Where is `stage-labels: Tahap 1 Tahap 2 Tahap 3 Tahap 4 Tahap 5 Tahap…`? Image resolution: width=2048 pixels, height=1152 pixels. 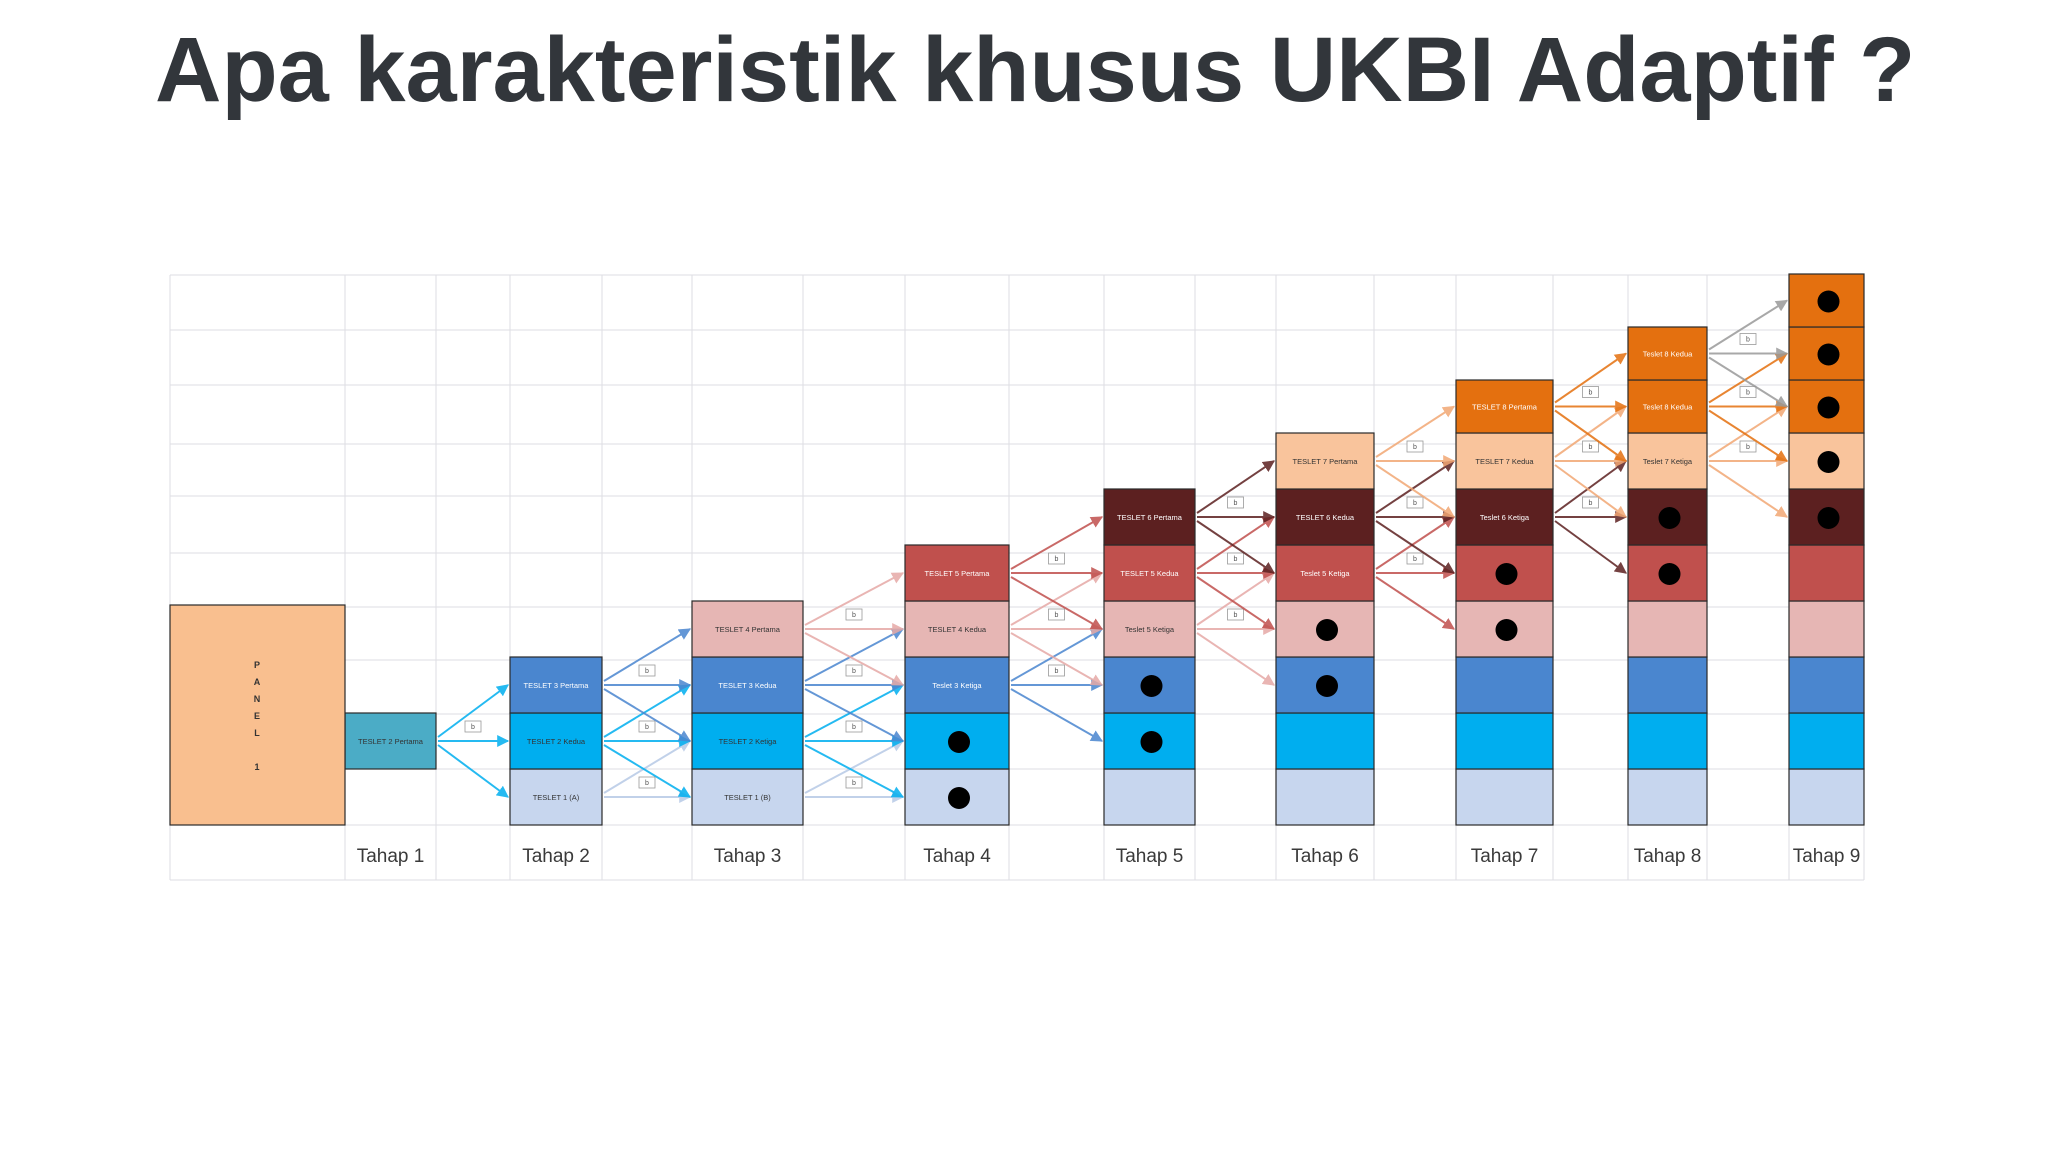
stage-labels: Tahap 1 Tahap 2 Tahap 3 Tahap 4 Tahap 5 Tahap… is located at coordinates (1109, 856).